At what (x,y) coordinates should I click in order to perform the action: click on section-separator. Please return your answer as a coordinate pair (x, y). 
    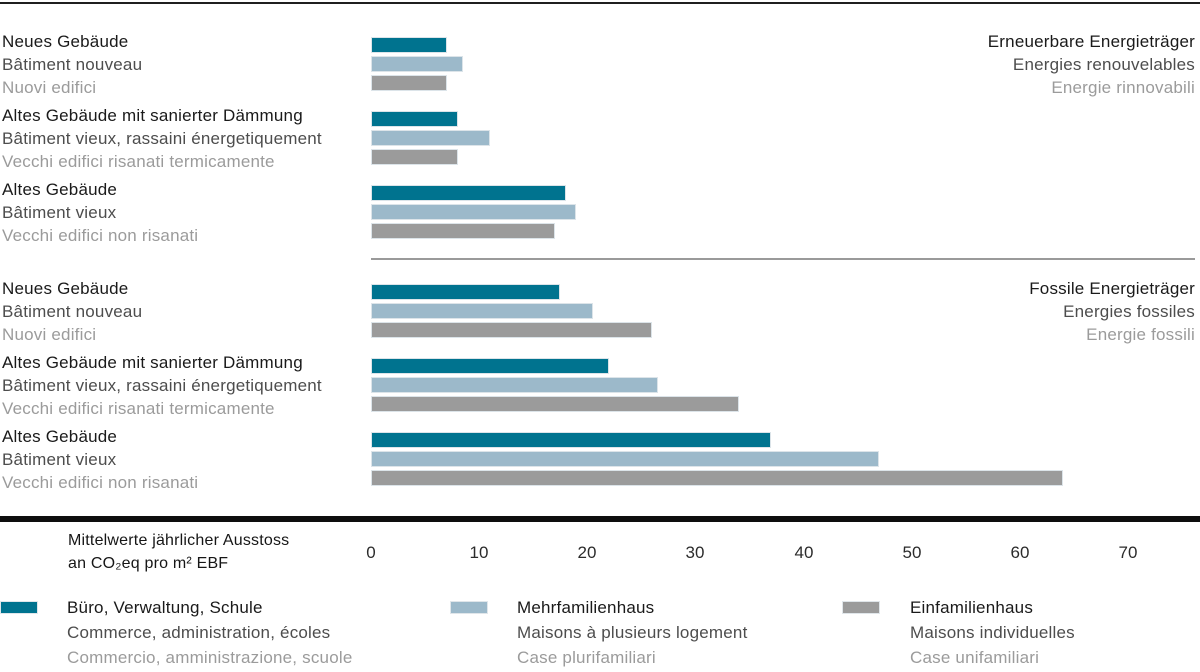
    Looking at the image, I should click on (783, 259).